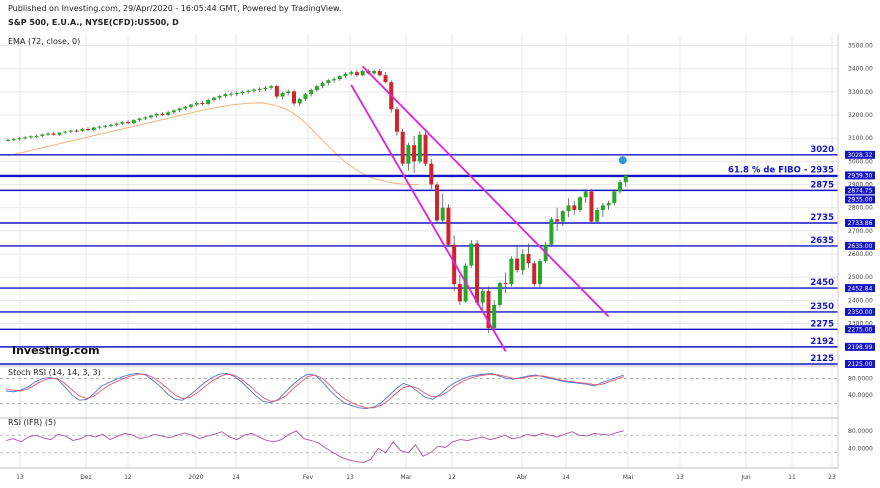 The image size is (880, 488). I want to click on price-tag-label: 2125.00, so click(860, 364).